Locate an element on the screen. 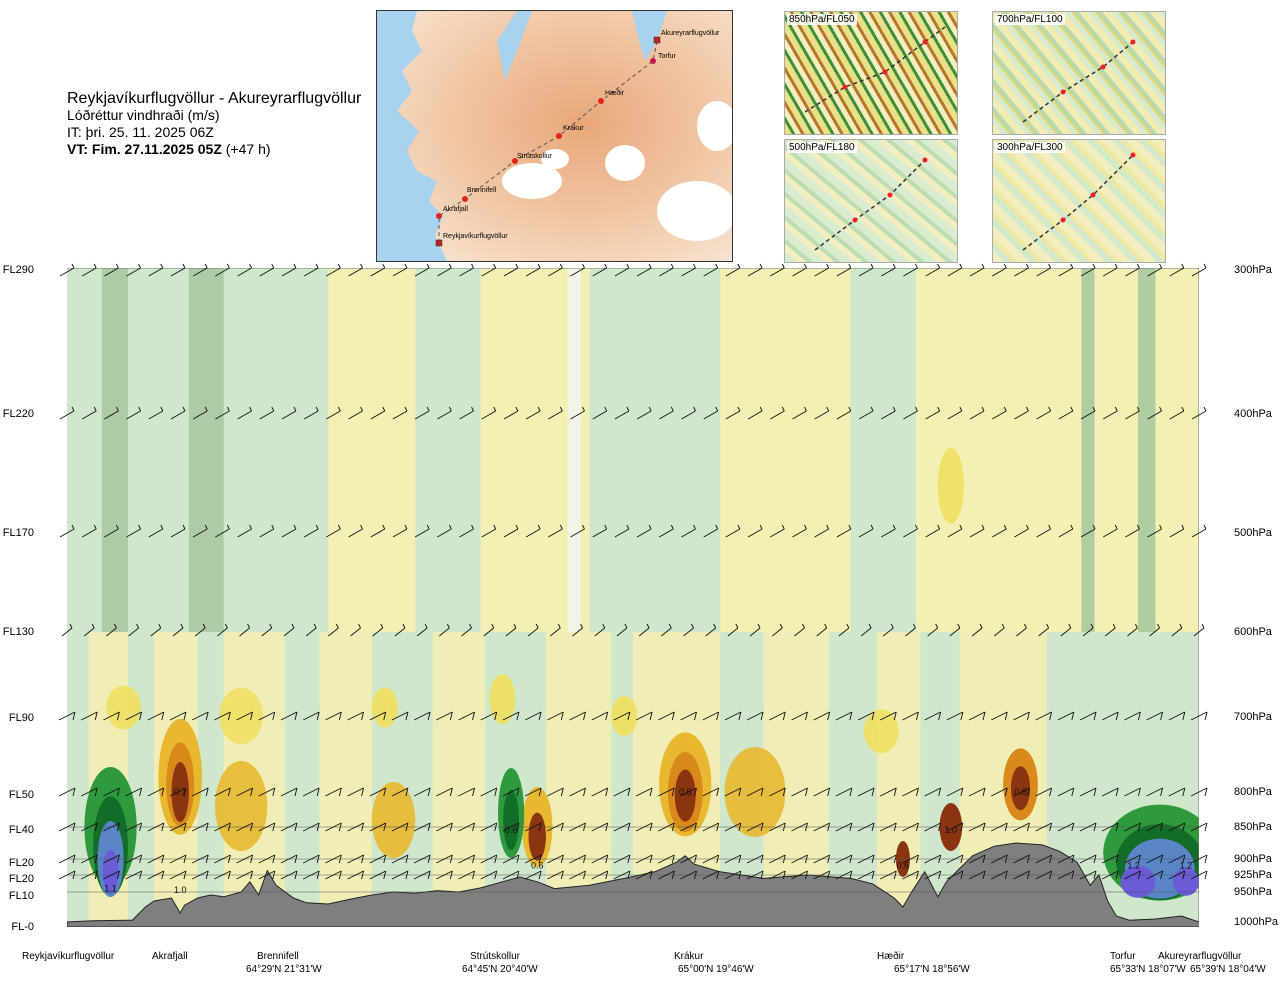  thumb-500hpa: 500hPa/FL180 is located at coordinates (871, 201).